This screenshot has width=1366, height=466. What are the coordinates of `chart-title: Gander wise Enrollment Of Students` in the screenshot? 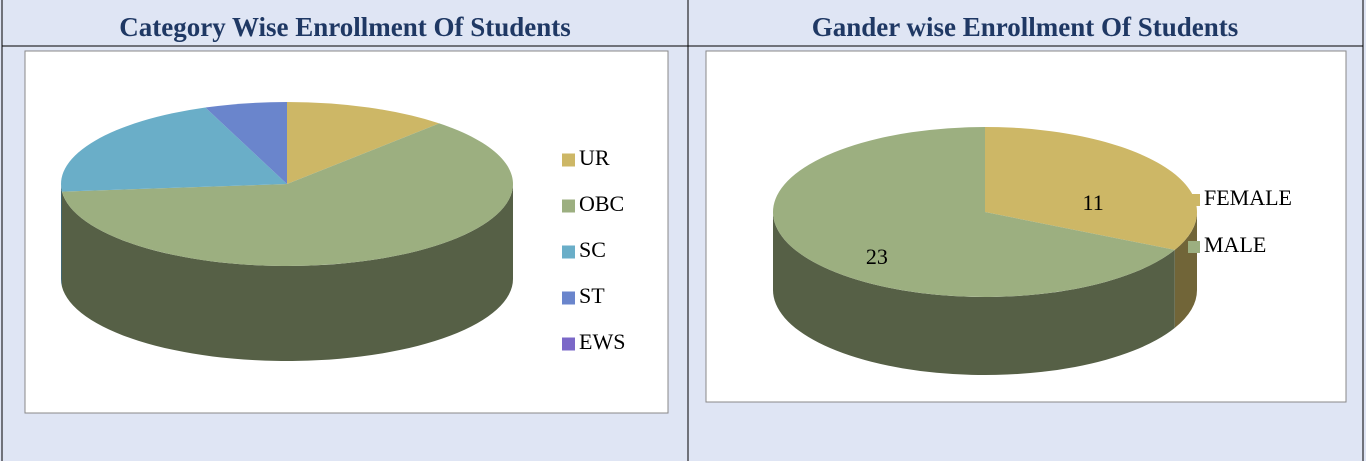 It's located at (1025, 27).